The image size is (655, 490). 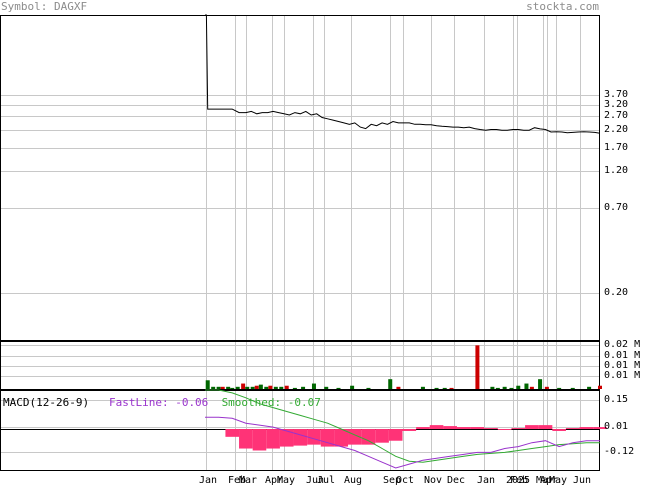 I want to click on macd-legend-label: MACD(12-26-9), so click(x=46, y=402).